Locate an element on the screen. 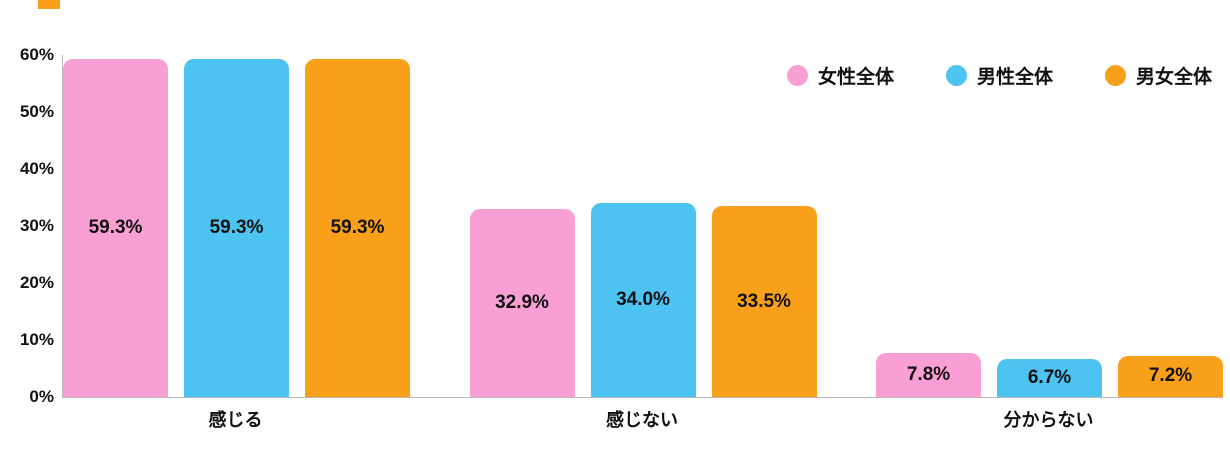  bar-series-2-cat-3: 6.7% is located at coordinates (1049, 377).